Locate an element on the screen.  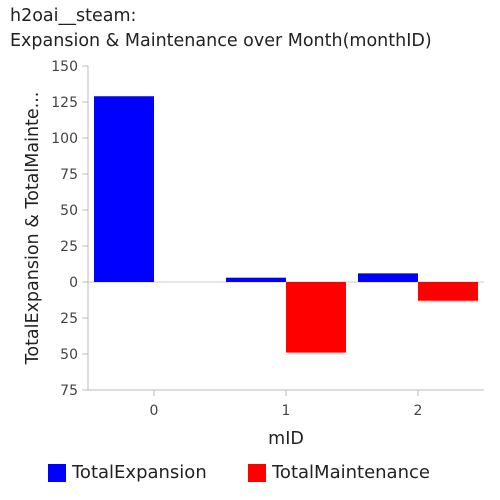
y-tick-label: 0 is located at coordinates (73, 283).